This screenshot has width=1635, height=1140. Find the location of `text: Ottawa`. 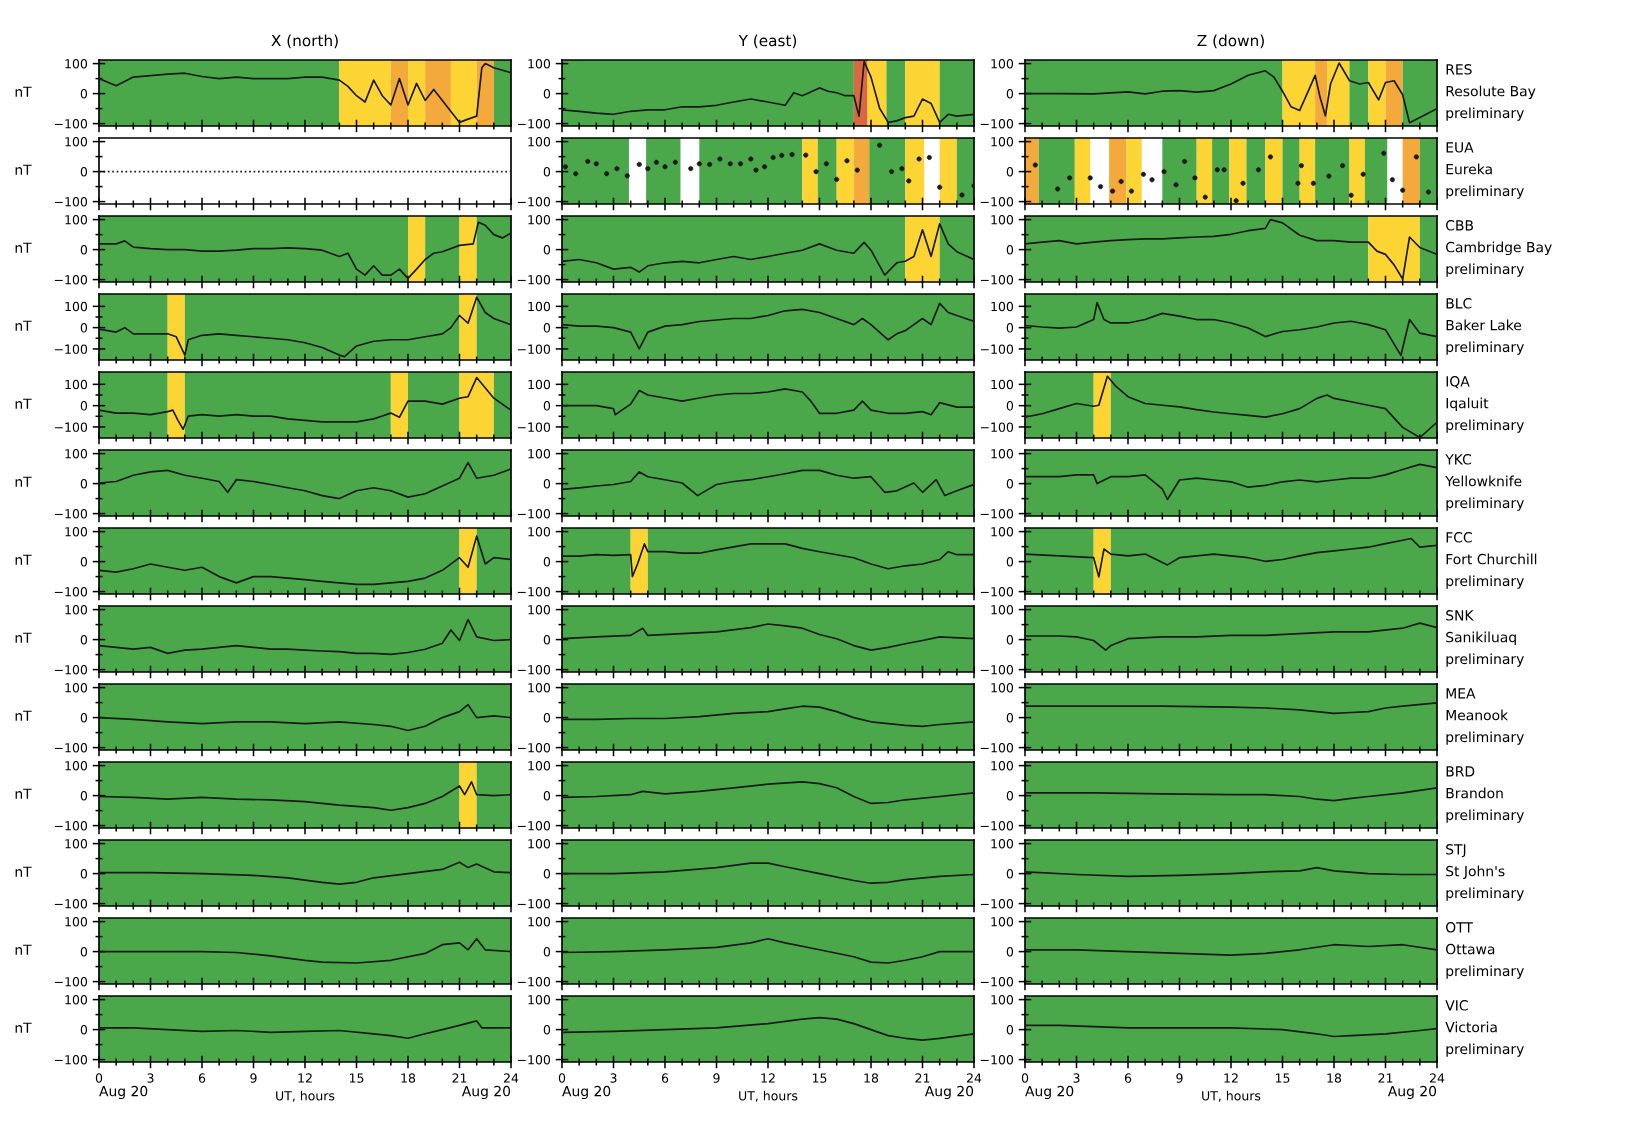

text: Ottawa is located at coordinates (1470, 949).